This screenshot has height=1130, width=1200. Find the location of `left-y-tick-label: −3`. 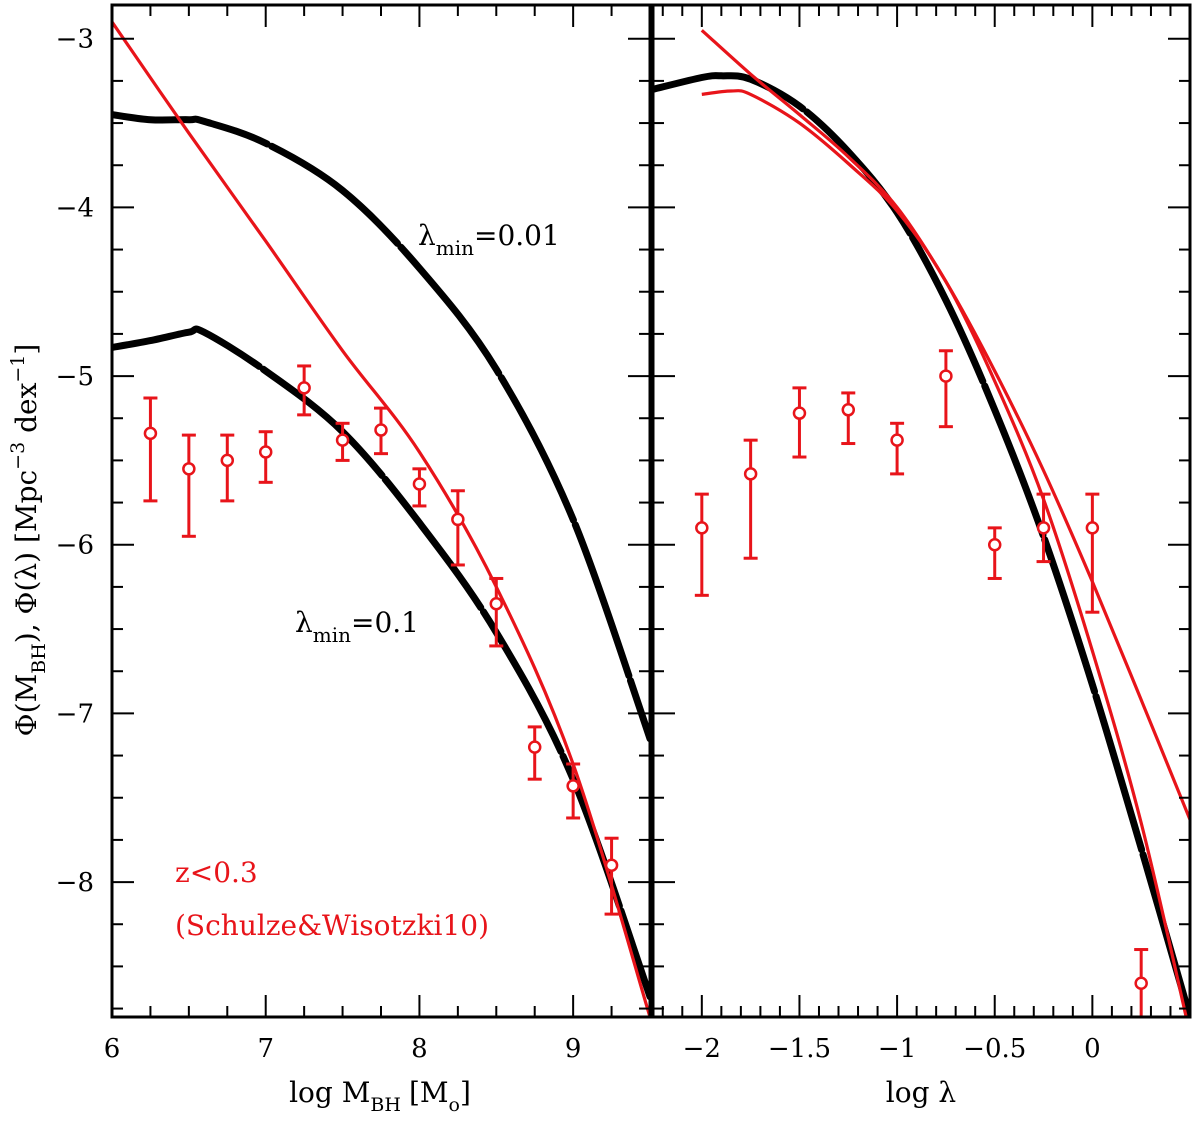

left-y-tick-label: −3 is located at coordinates (75, 40).